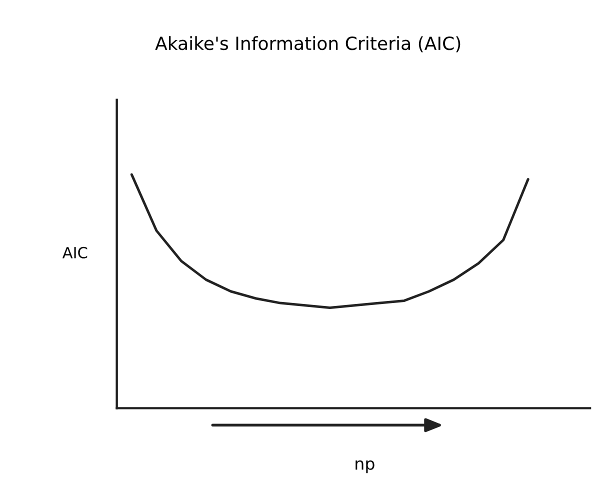 The height and width of the screenshot is (499, 593). Describe the element at coordinates (365, 467) in the screenshot. I see `x-axis-title: np` at that location.